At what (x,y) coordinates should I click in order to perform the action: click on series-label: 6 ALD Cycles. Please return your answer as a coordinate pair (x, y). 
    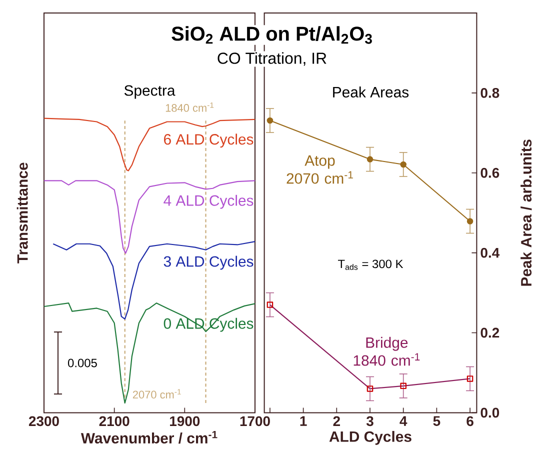
    Looking at the image, I should click on (209, 141).